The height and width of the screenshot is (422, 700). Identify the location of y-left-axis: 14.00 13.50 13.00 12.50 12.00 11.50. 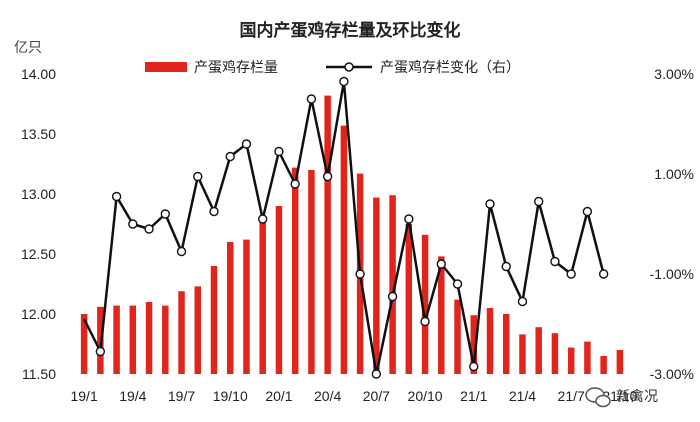
(38, 224).